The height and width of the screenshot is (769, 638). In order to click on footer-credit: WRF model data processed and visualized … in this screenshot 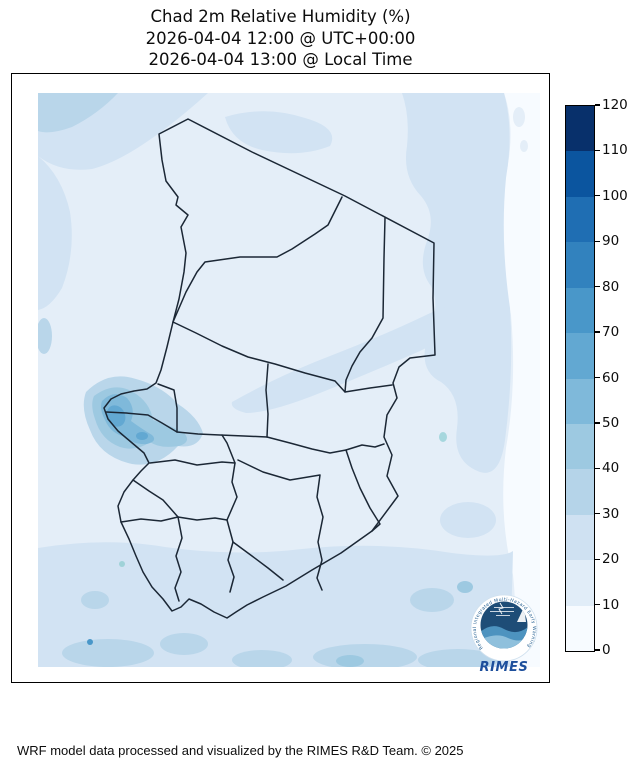, I will do `click(240, 750)`.